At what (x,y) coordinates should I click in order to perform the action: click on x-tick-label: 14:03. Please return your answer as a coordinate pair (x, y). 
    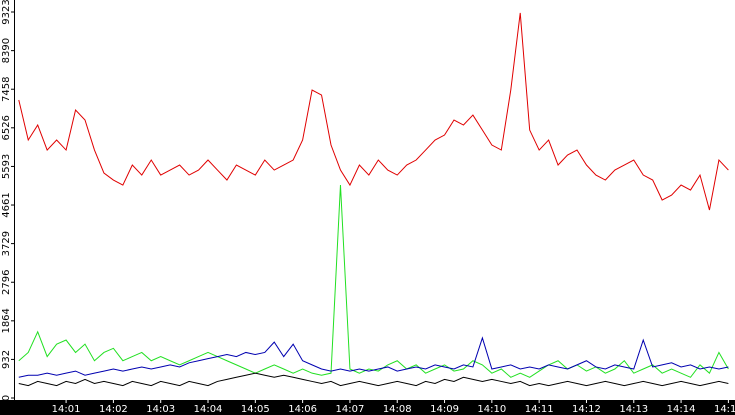
    Looking at the image, I should click on (160, 409).